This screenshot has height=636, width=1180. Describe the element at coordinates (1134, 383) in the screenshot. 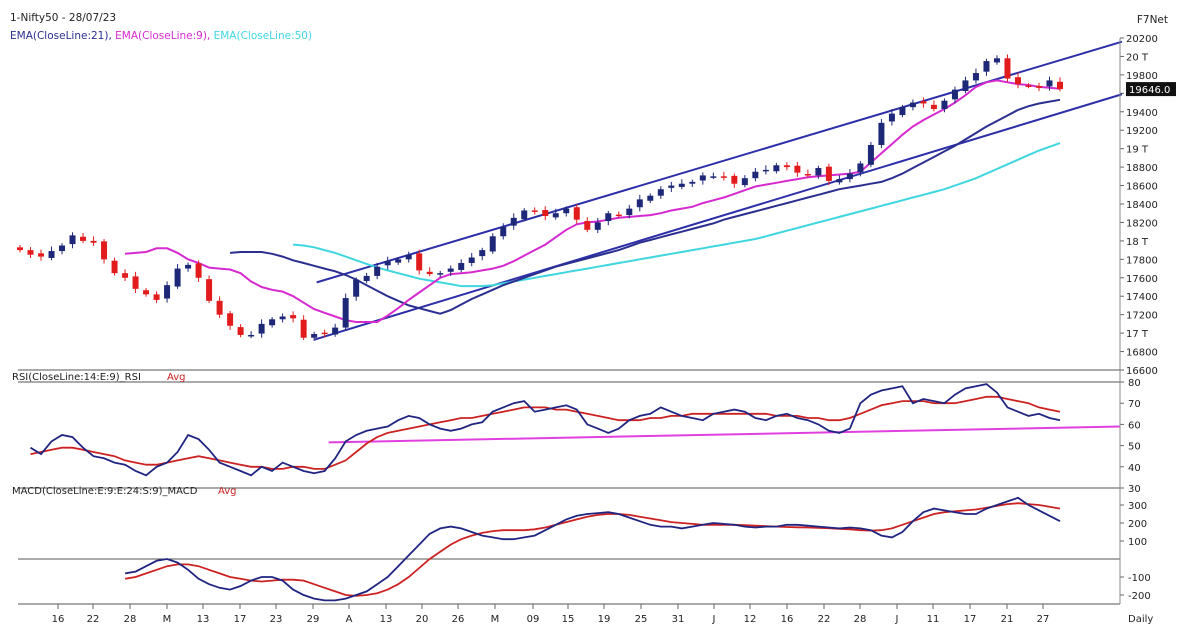

I see `rsi-tick-label: 80` at that location.